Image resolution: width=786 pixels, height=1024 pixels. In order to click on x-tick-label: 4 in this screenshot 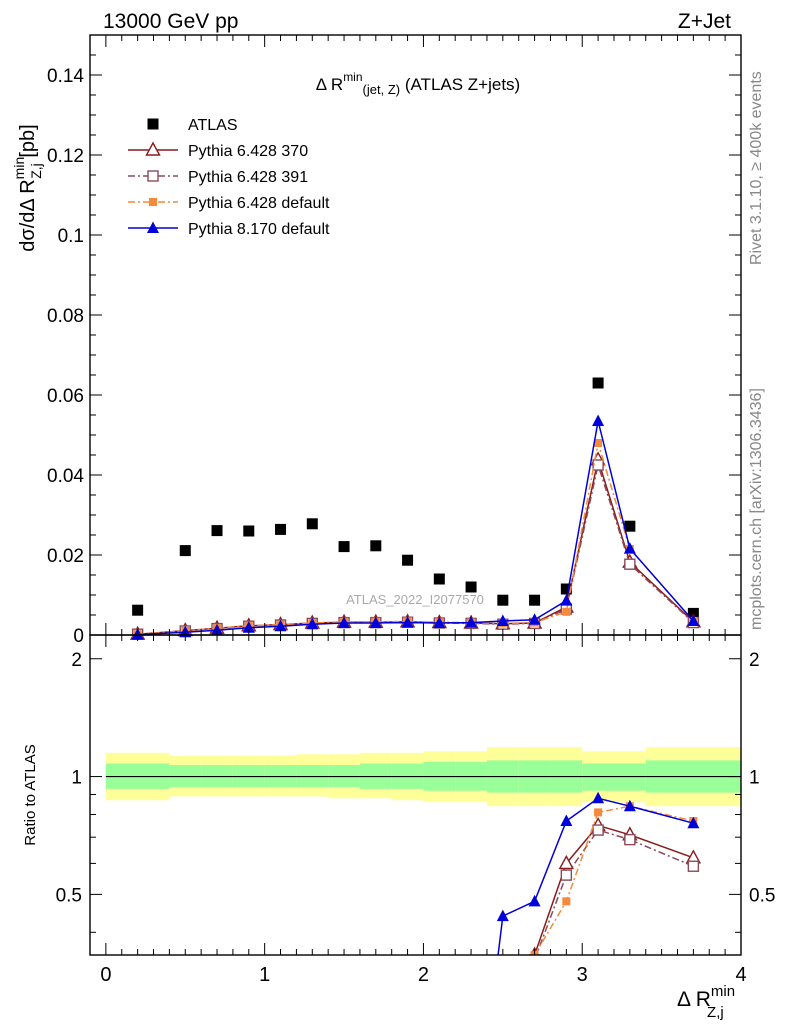, I will do `click(740, 975)`.